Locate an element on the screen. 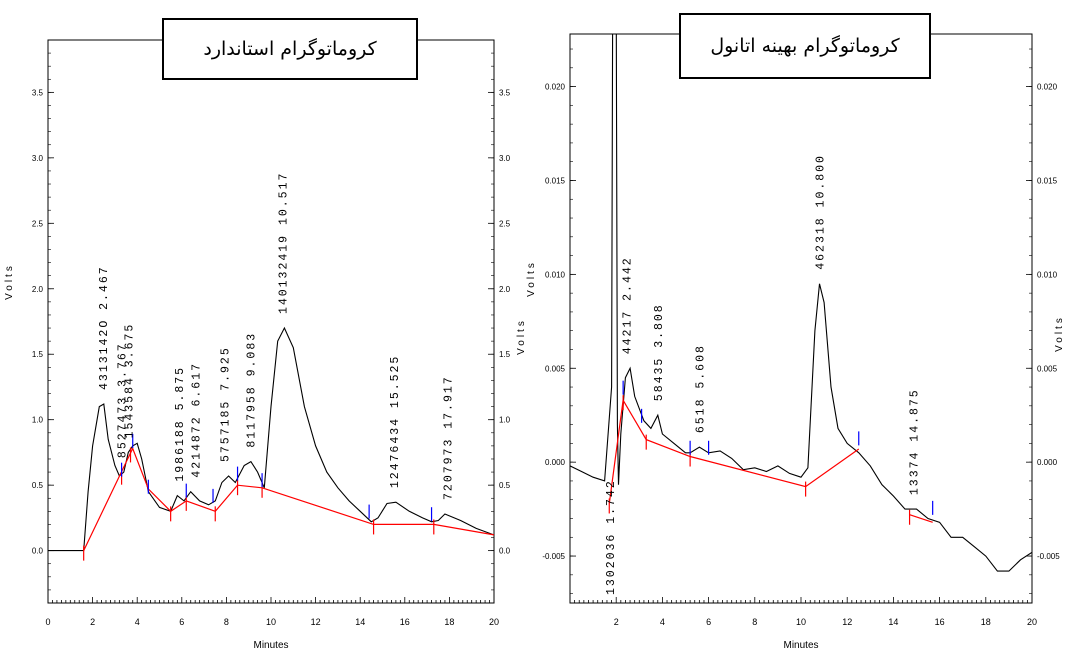 Image resolution: width=1068 pixels, height=652 pixels. y-tick-label-right: -0.005 is located at coordinates (1048, 556).